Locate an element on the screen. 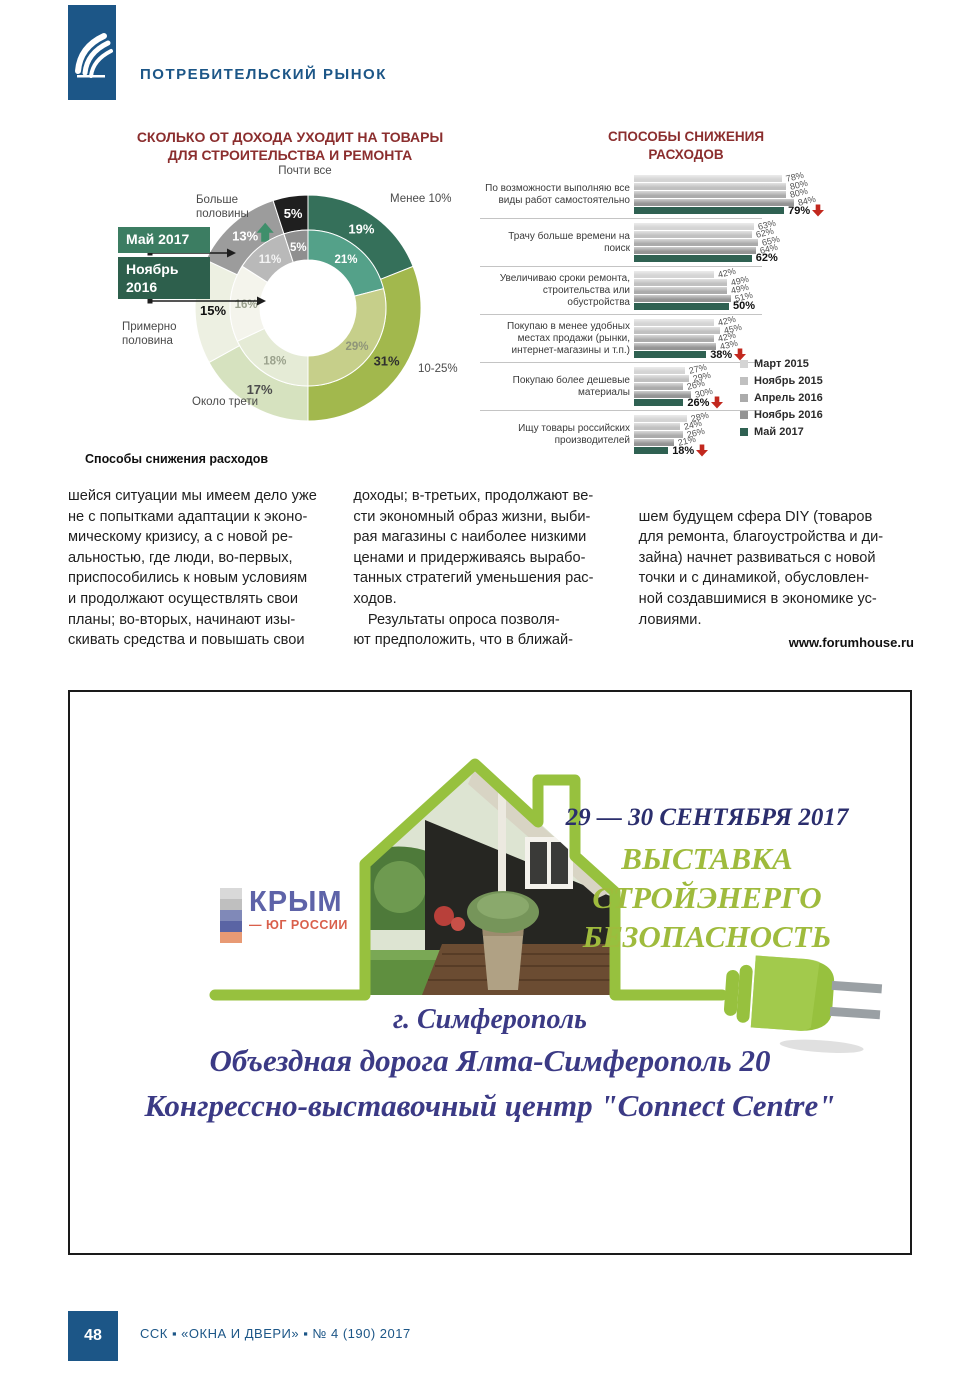 This screenshot has width=980, height=1385. donut-percent-label: 16% is located at coordinates (246, 305).